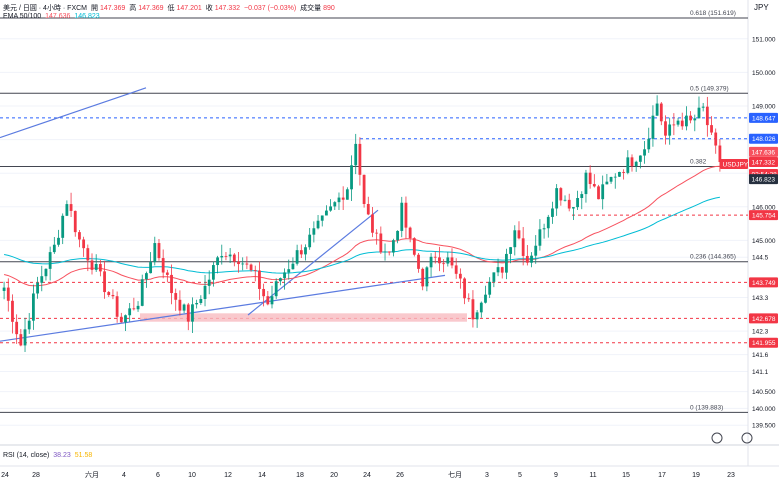  Describe the element at coordinates (36, 475) in the screenshot. I see `time-tick: 28` at that location.